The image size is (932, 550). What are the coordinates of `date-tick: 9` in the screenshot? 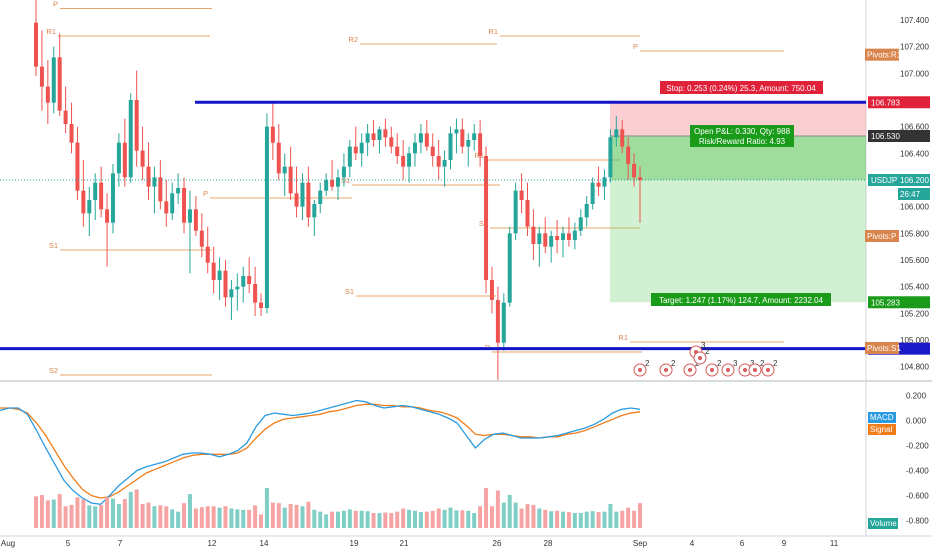 It's located at (784, 543).